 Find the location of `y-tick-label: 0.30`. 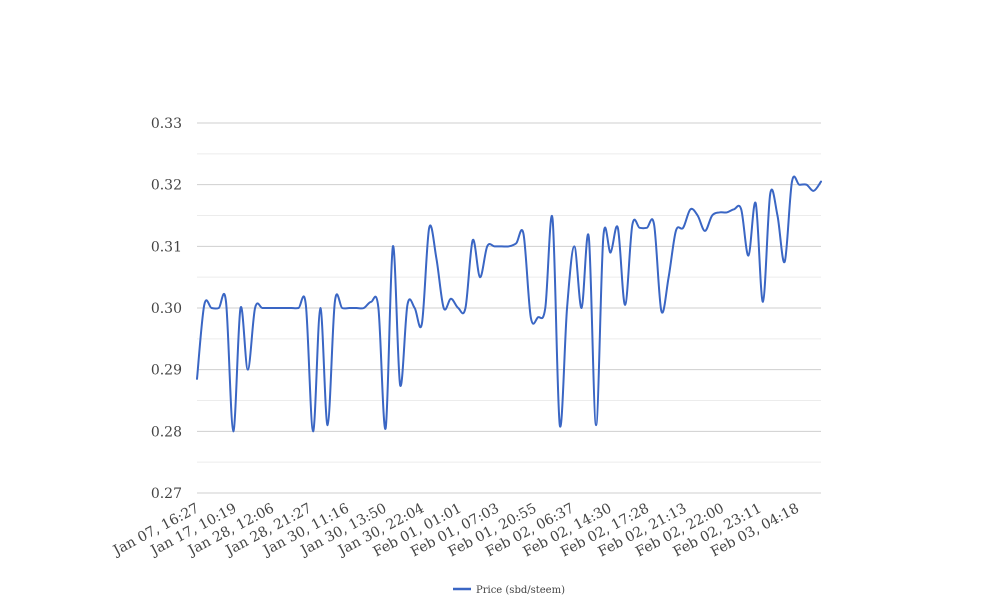

y-tick-label: 0.30 is located at coordinates (166, 309).